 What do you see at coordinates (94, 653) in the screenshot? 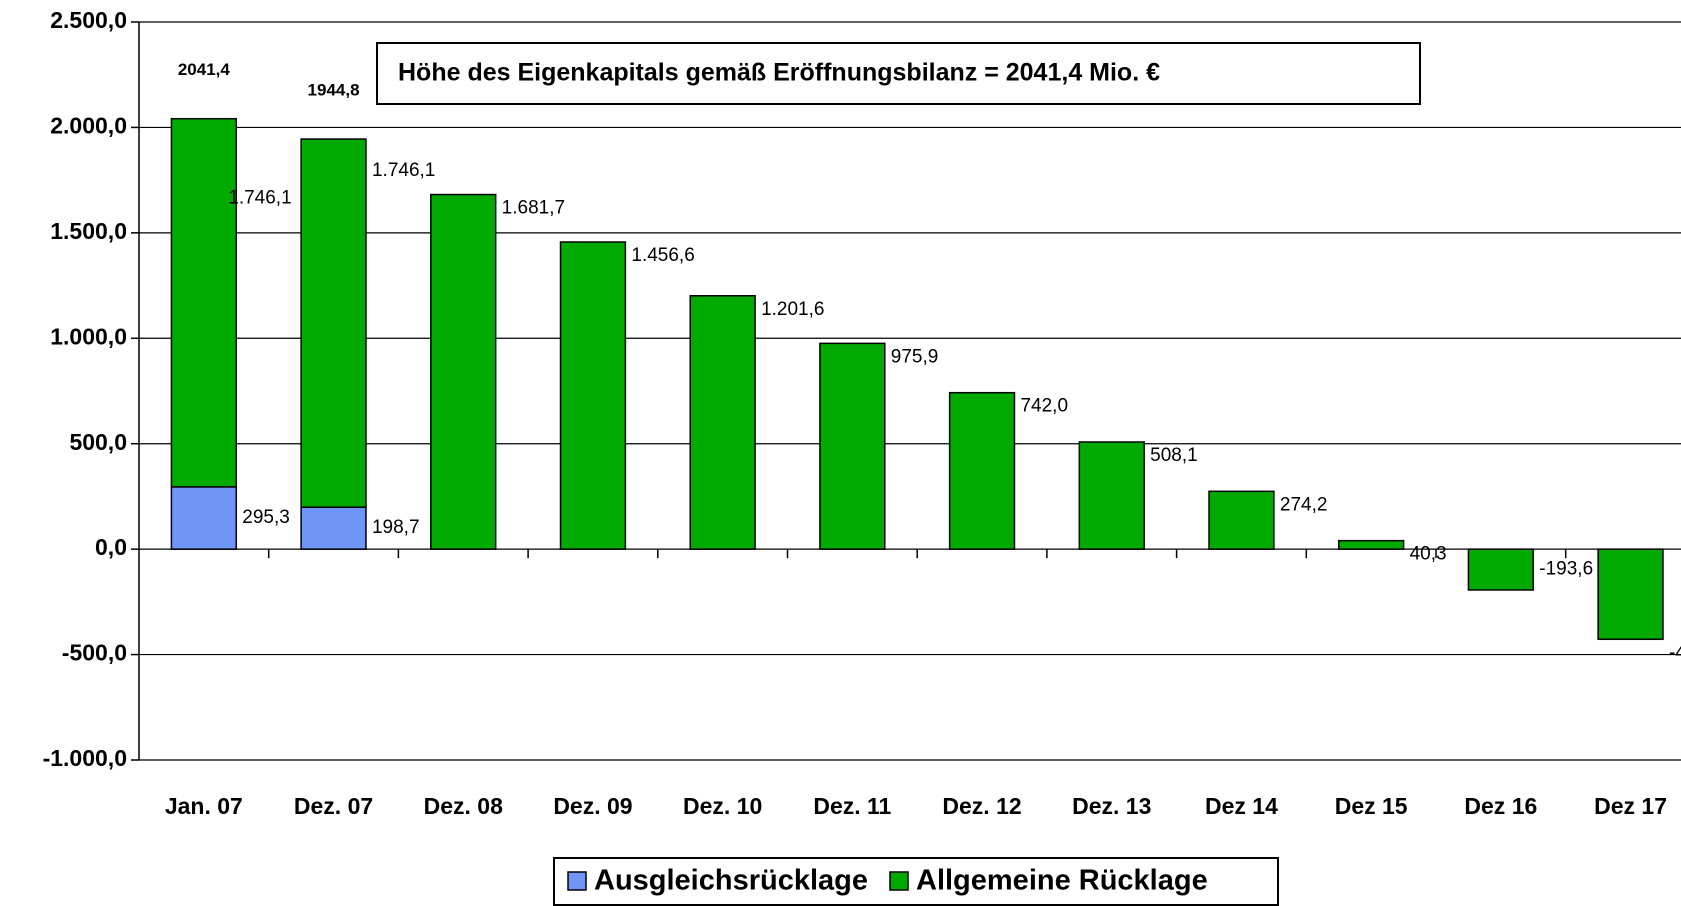
I see `y-tick-label: -500,0` at bounding box center [94, 653].